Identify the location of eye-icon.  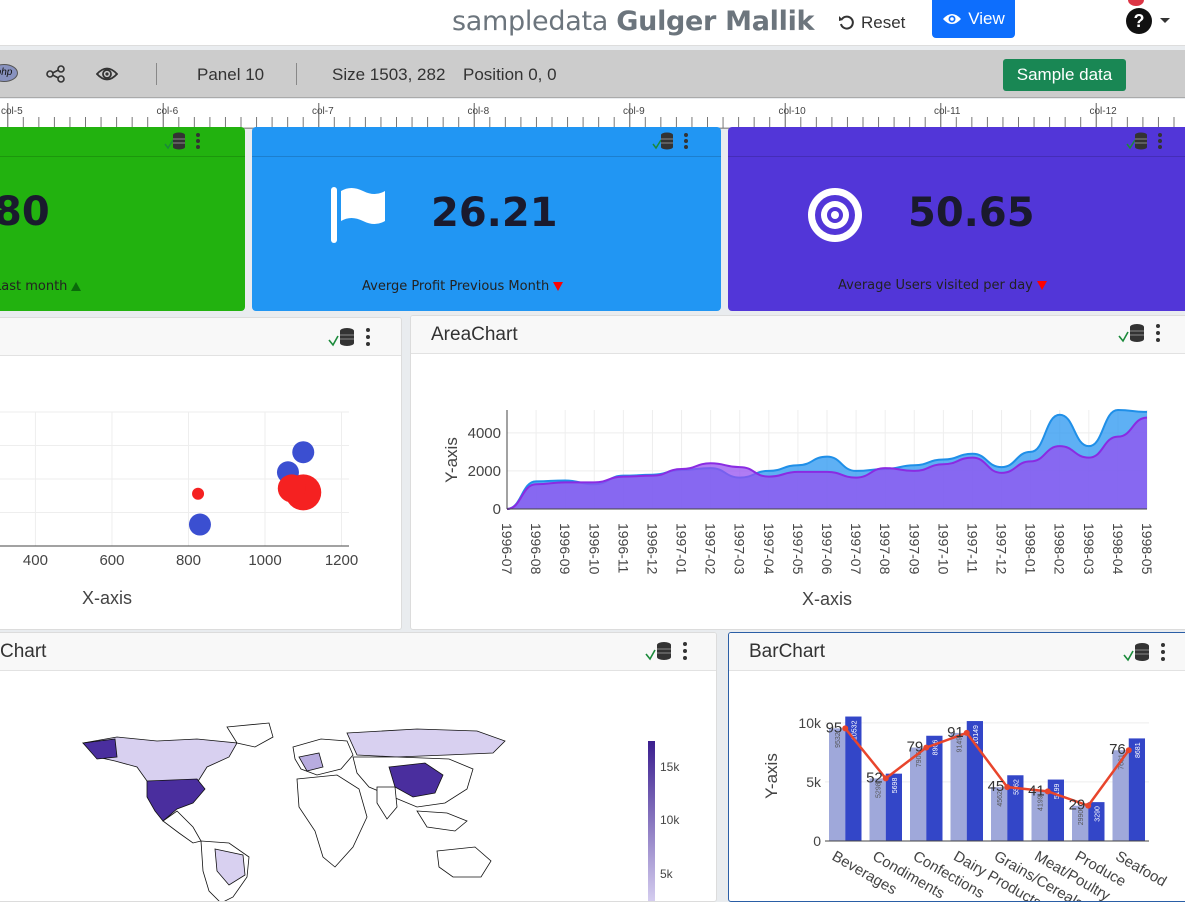
(107, 74).